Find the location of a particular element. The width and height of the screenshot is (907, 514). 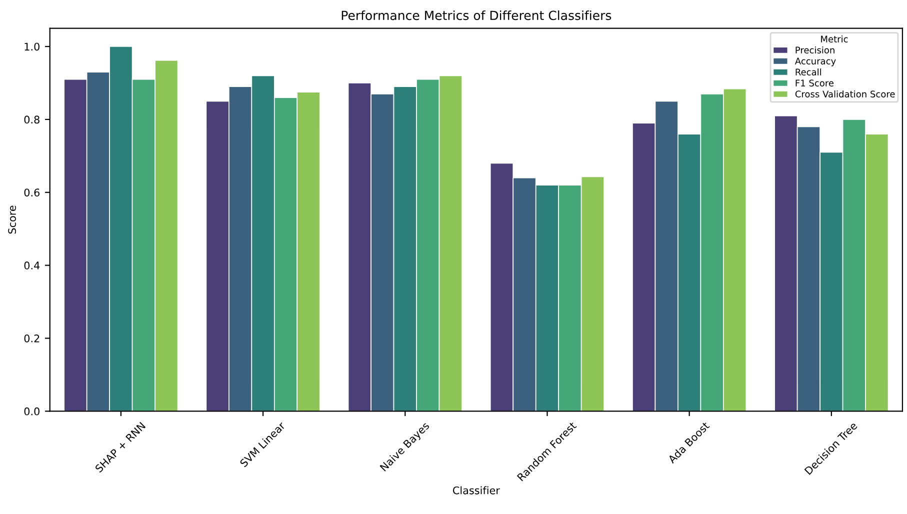

y-tick-label: 0.6 is located at coordinates (32, 192).